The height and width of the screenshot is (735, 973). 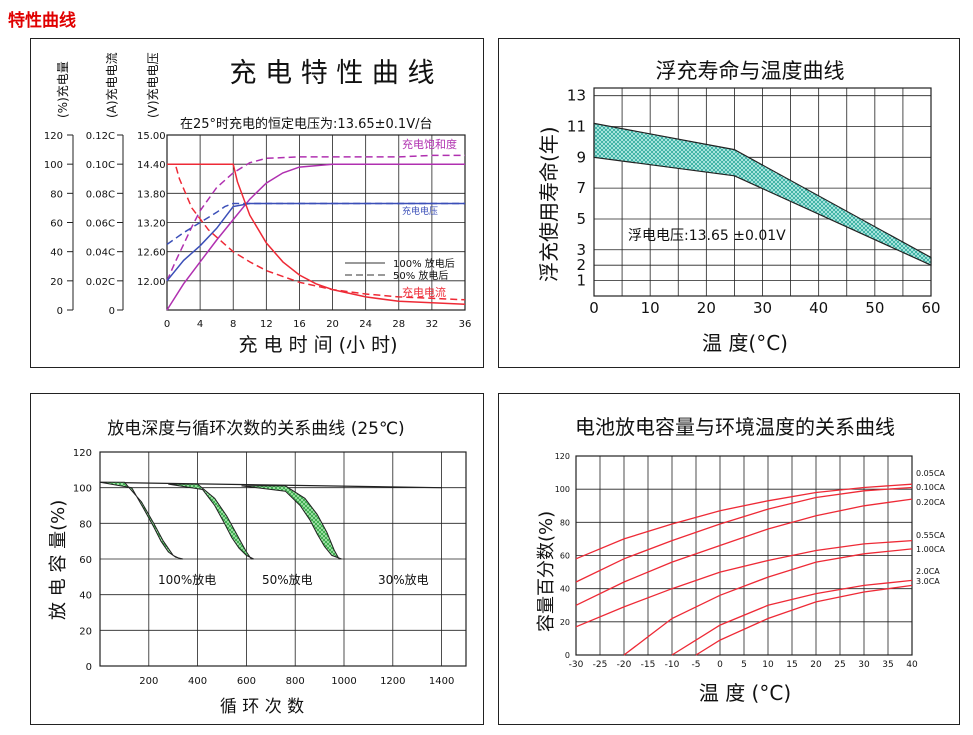 I want to click on temp-capacity-y-tick-label: 40, so click(x=565, y=589).